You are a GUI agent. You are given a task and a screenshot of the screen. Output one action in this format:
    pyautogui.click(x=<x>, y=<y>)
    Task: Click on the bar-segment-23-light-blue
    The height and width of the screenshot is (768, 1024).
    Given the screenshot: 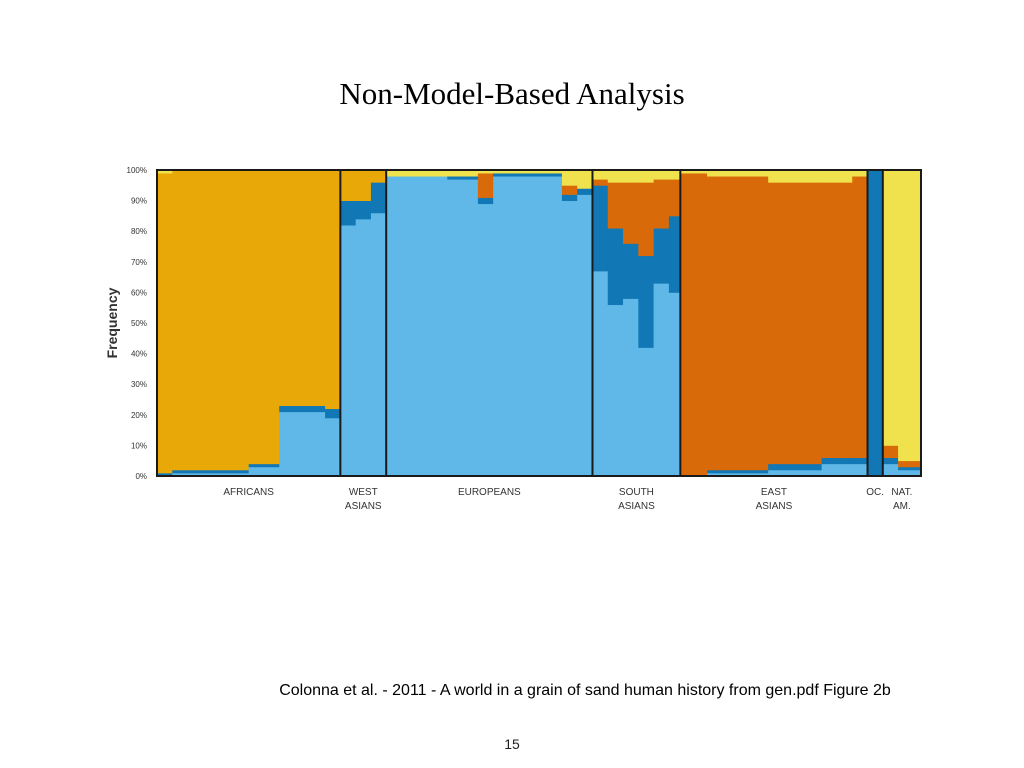 What is the action you would take?
    pyautogui.click(x=837, y=470)
    